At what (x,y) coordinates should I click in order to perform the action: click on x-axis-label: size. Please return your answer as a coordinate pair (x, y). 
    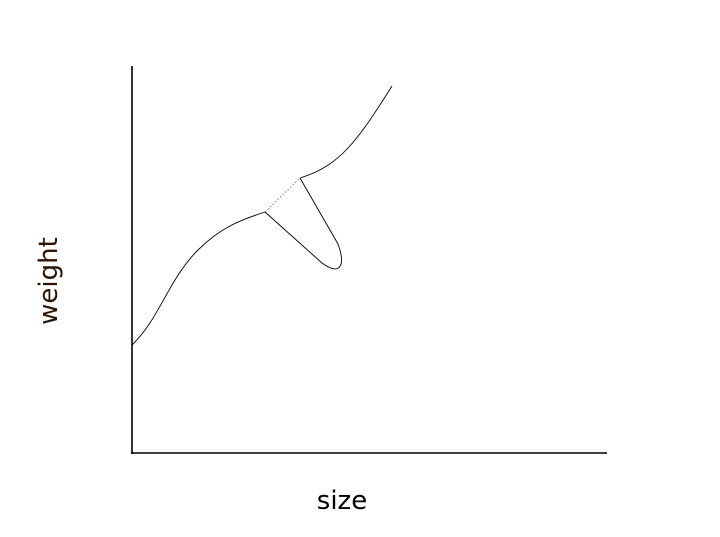
    Looking at the image, I should click on (342, 501).